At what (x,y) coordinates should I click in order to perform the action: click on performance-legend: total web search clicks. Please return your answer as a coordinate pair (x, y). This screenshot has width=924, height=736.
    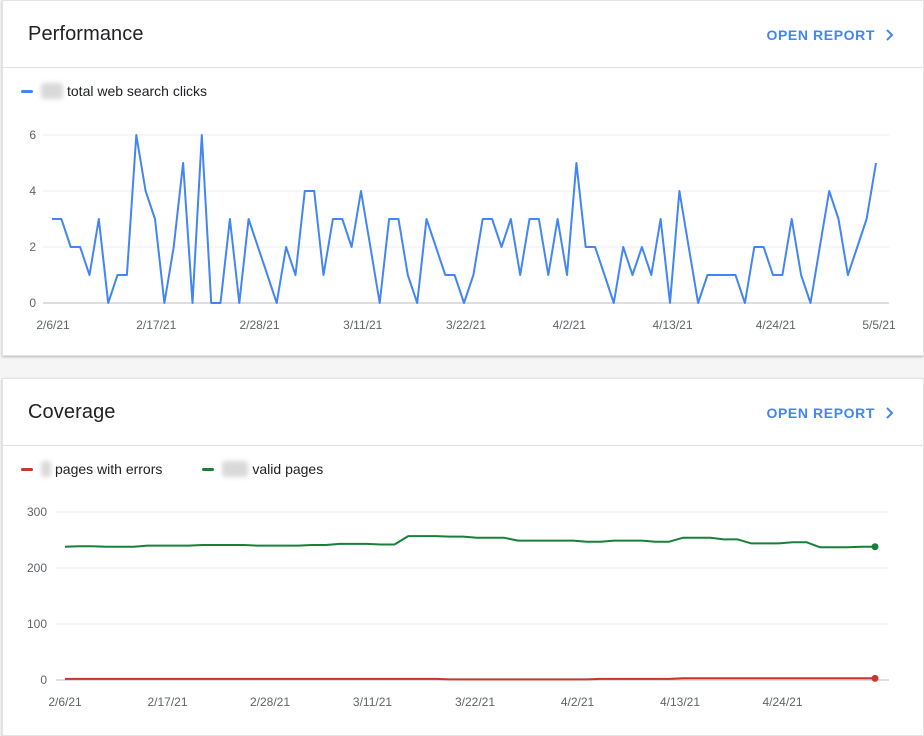
    Looking at the image, I should click on (134, 91).